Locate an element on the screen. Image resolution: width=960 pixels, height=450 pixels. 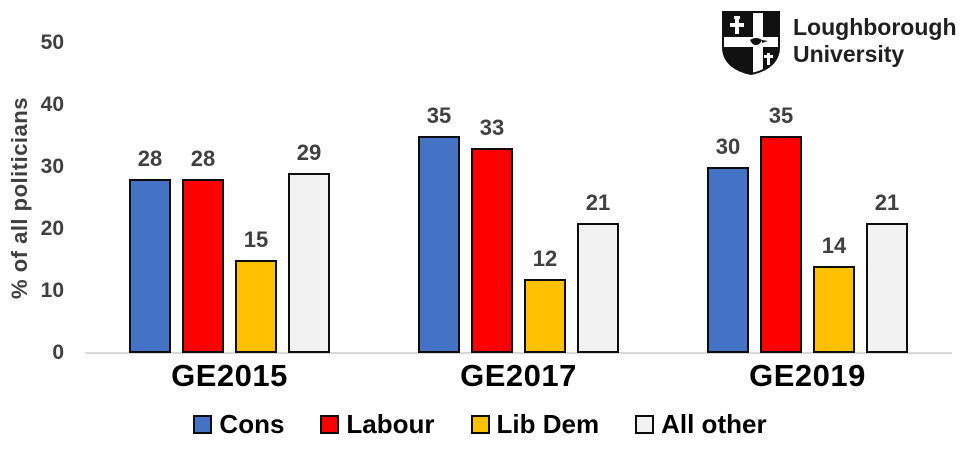
x-axis-label: GE2017 is located at coordinates (518, 375).